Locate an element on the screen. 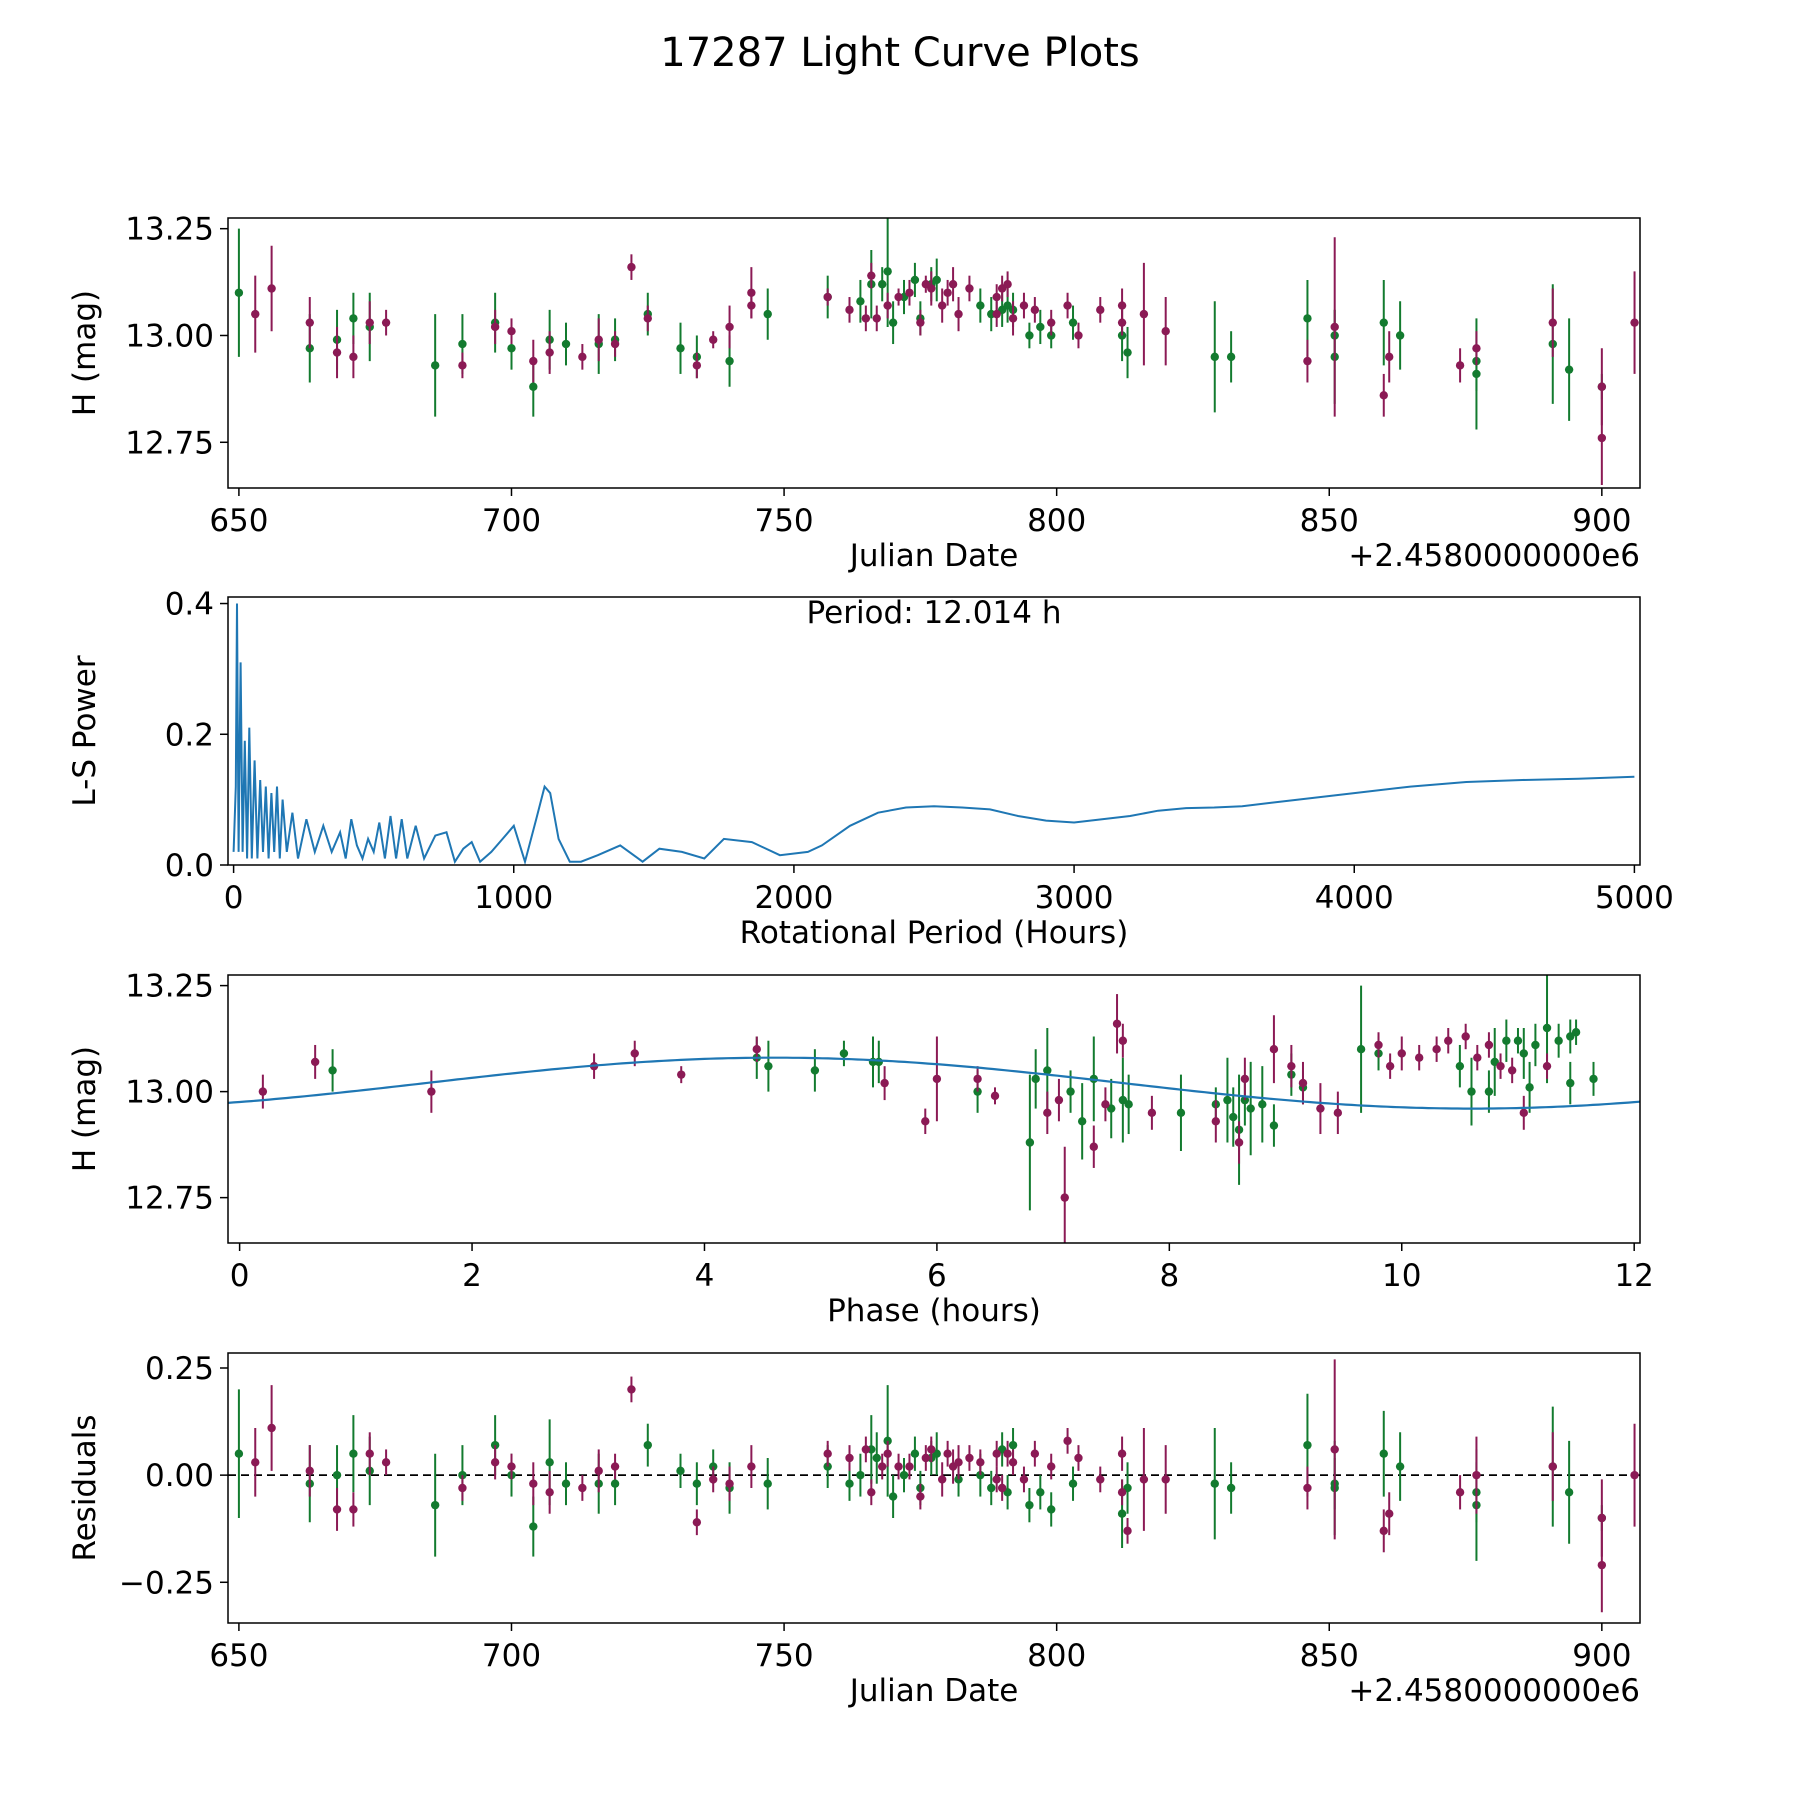 This screenshot has height=1800, width=1800. x-tick-label: 3000 is located at coordinates (1074, 898).